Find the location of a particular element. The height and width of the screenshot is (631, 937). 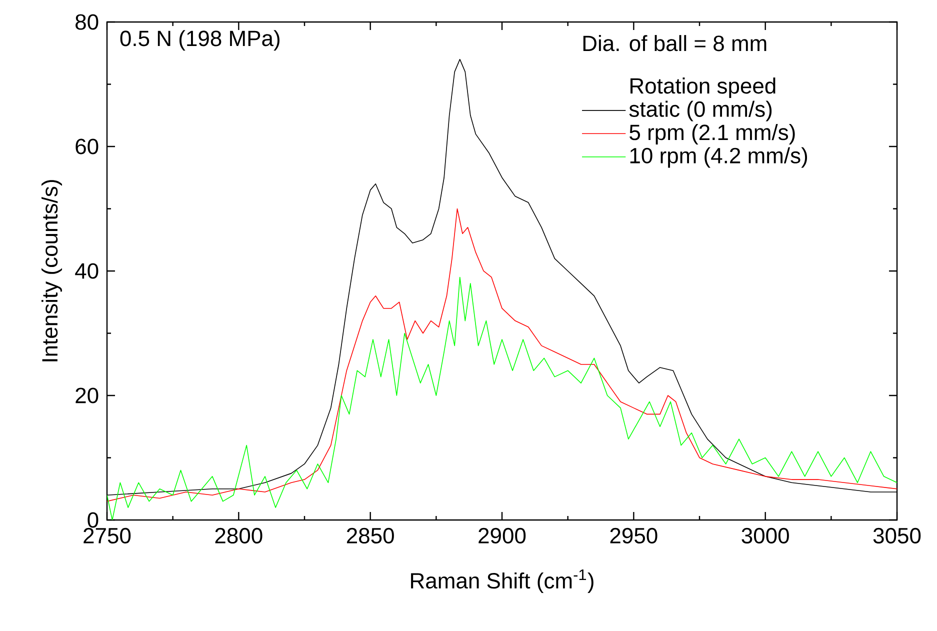

legend-label: 10 rpm (4.2 mm/s) is located at coordinates (719, 157).